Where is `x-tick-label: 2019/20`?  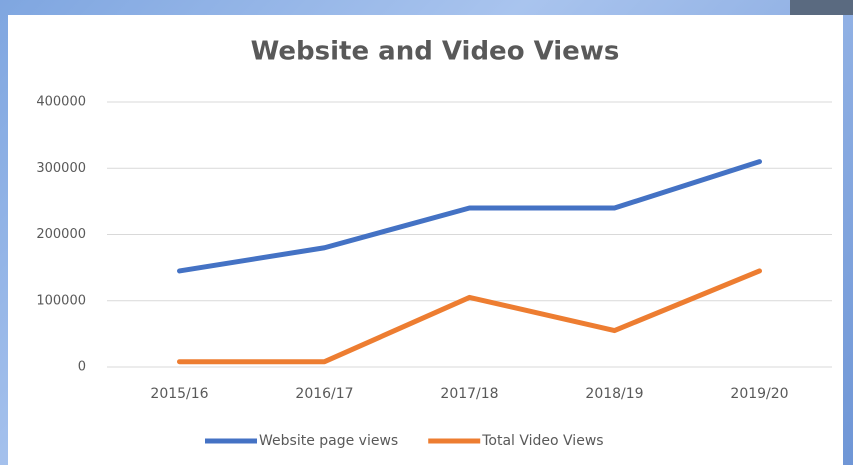
x-tick-label: 2019/20 is located at coordinates (759, 394).